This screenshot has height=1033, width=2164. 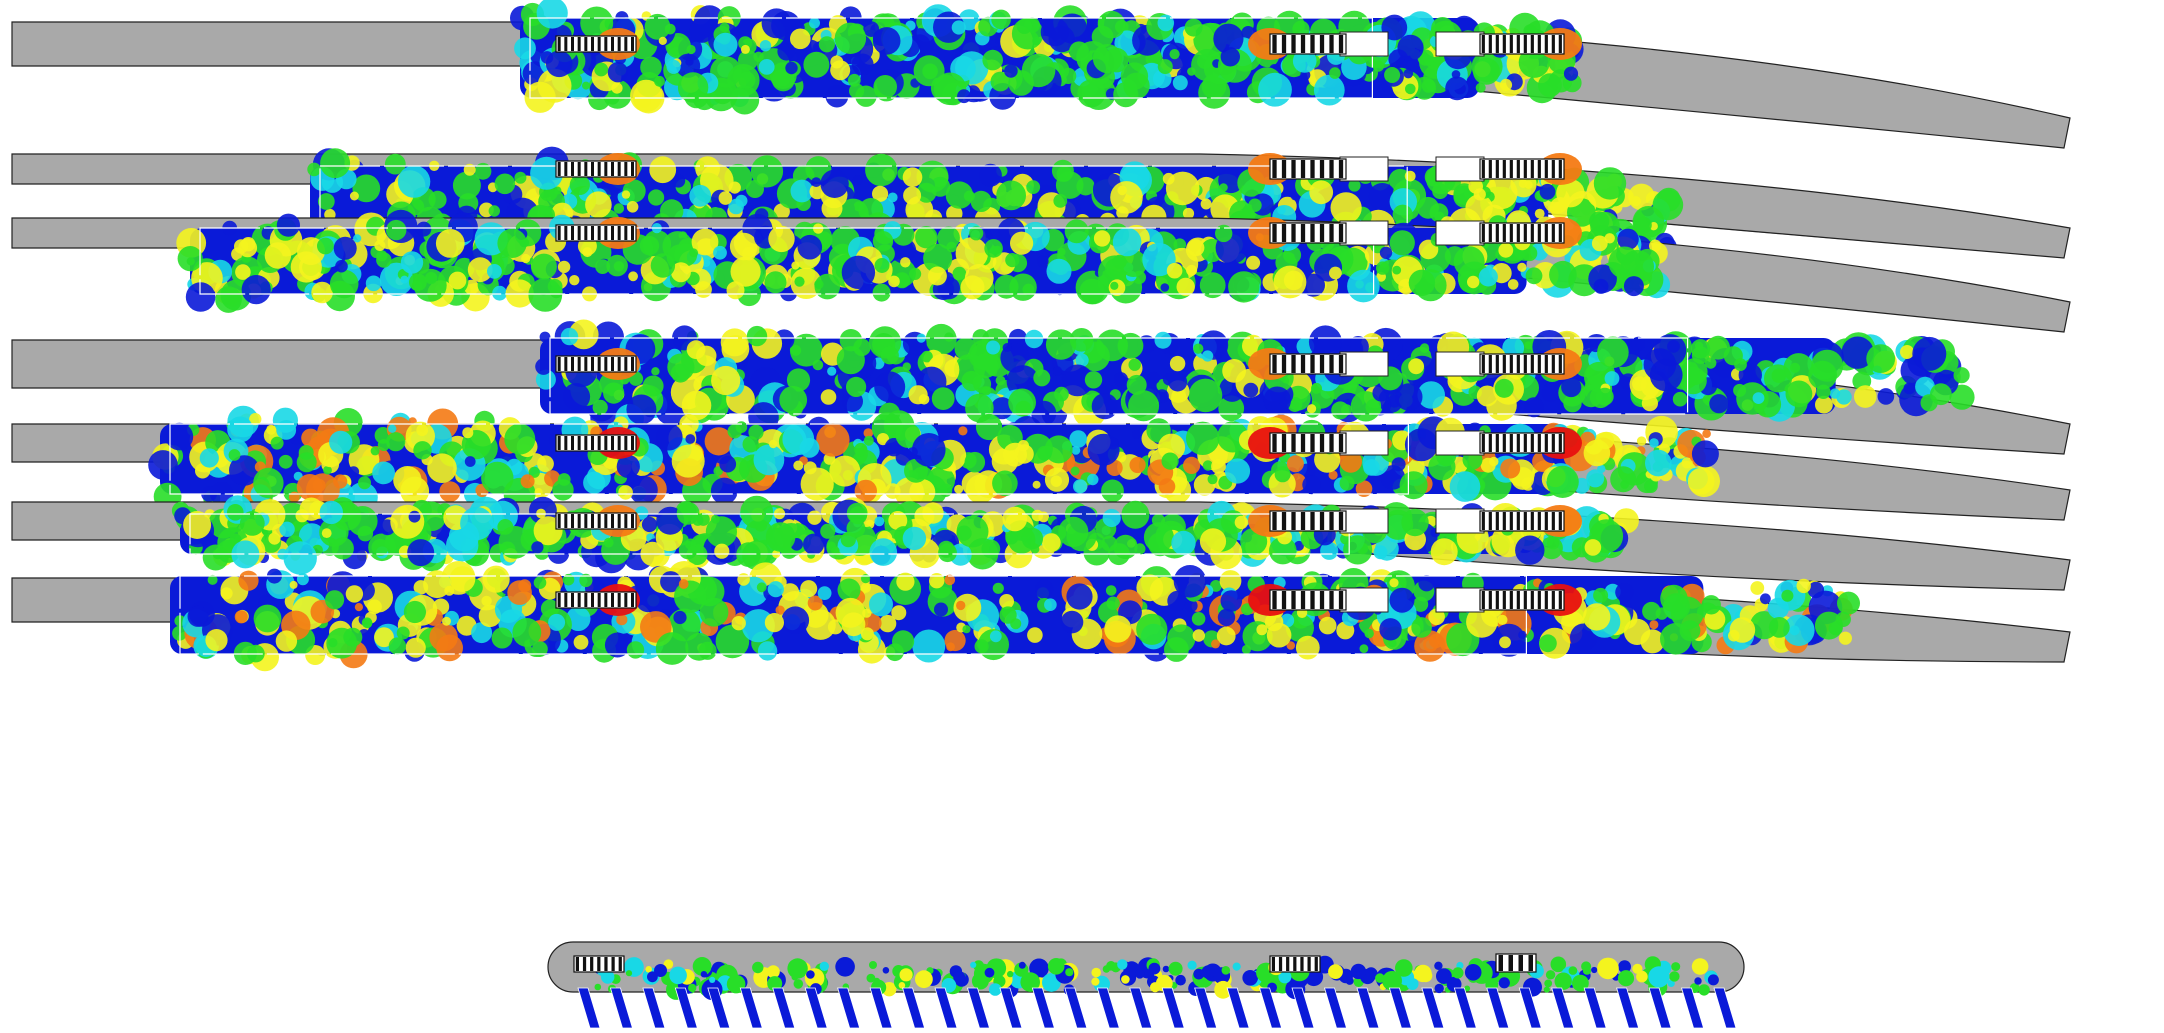 I want to click on rake-fastener-left, so click(x=599, y=964).